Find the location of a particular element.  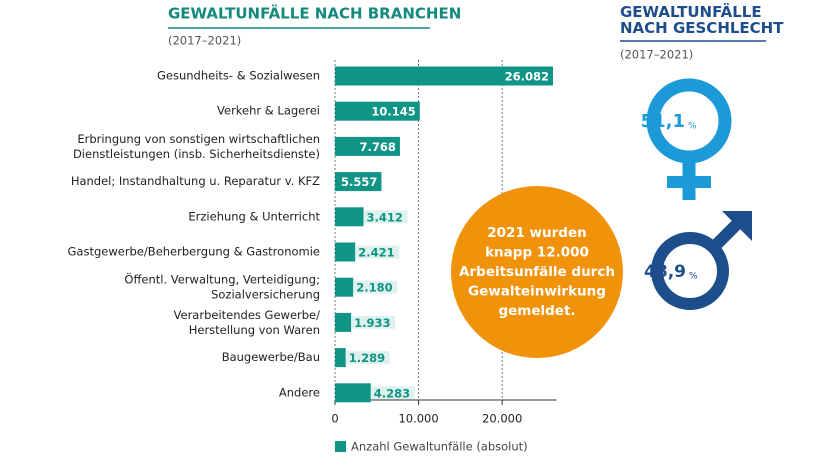

value-label: 2.421 is located at coordinates (376, 253).